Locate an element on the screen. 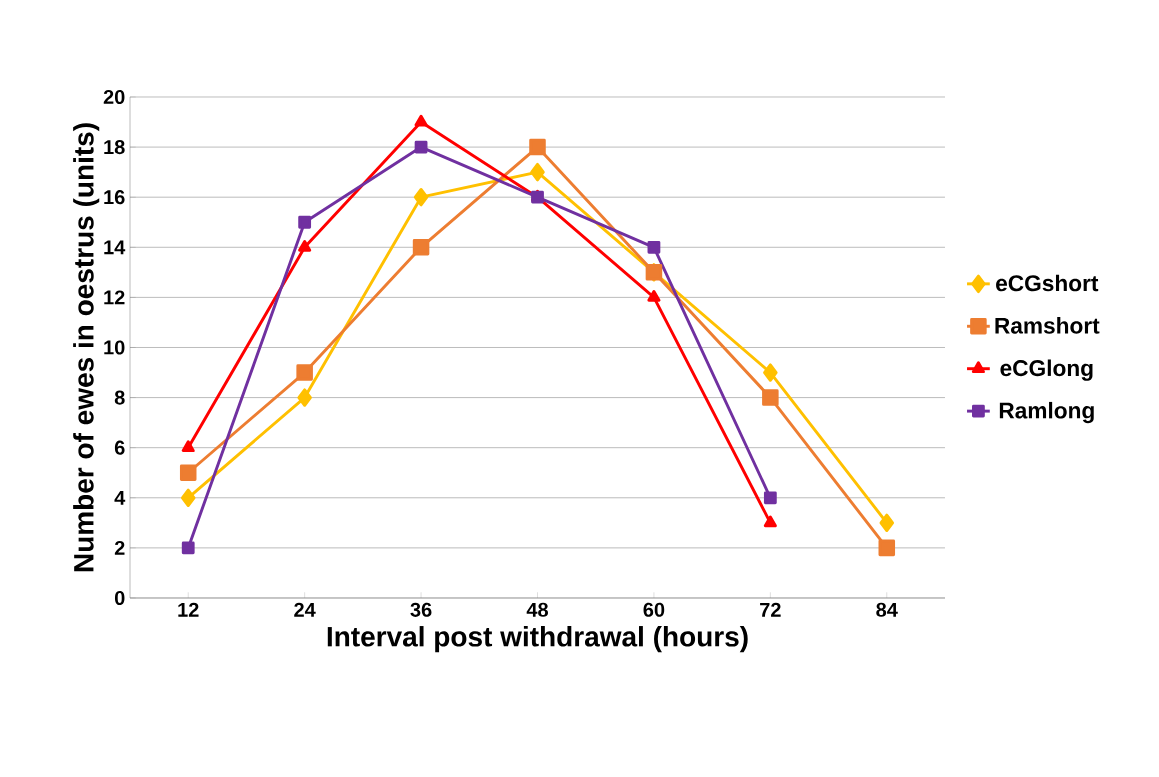 The height and width of the screenshot is (777, 1159). y-tick-label: 4 is located at coordinates (120, 497).